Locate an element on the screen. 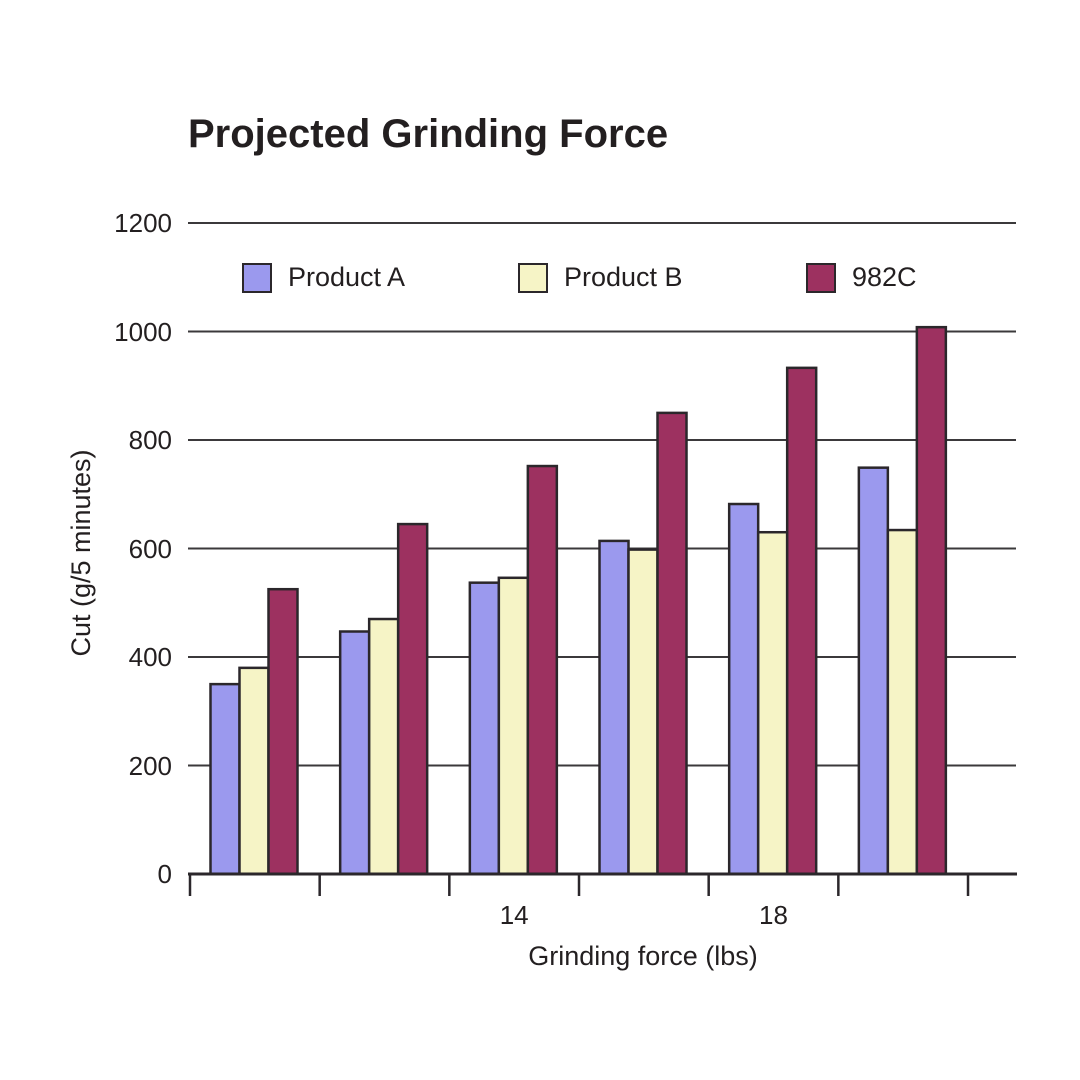 The height and width of the screenshot is (1080, 1080). legend-label-1: Product A is located at coordinates (347, 277).